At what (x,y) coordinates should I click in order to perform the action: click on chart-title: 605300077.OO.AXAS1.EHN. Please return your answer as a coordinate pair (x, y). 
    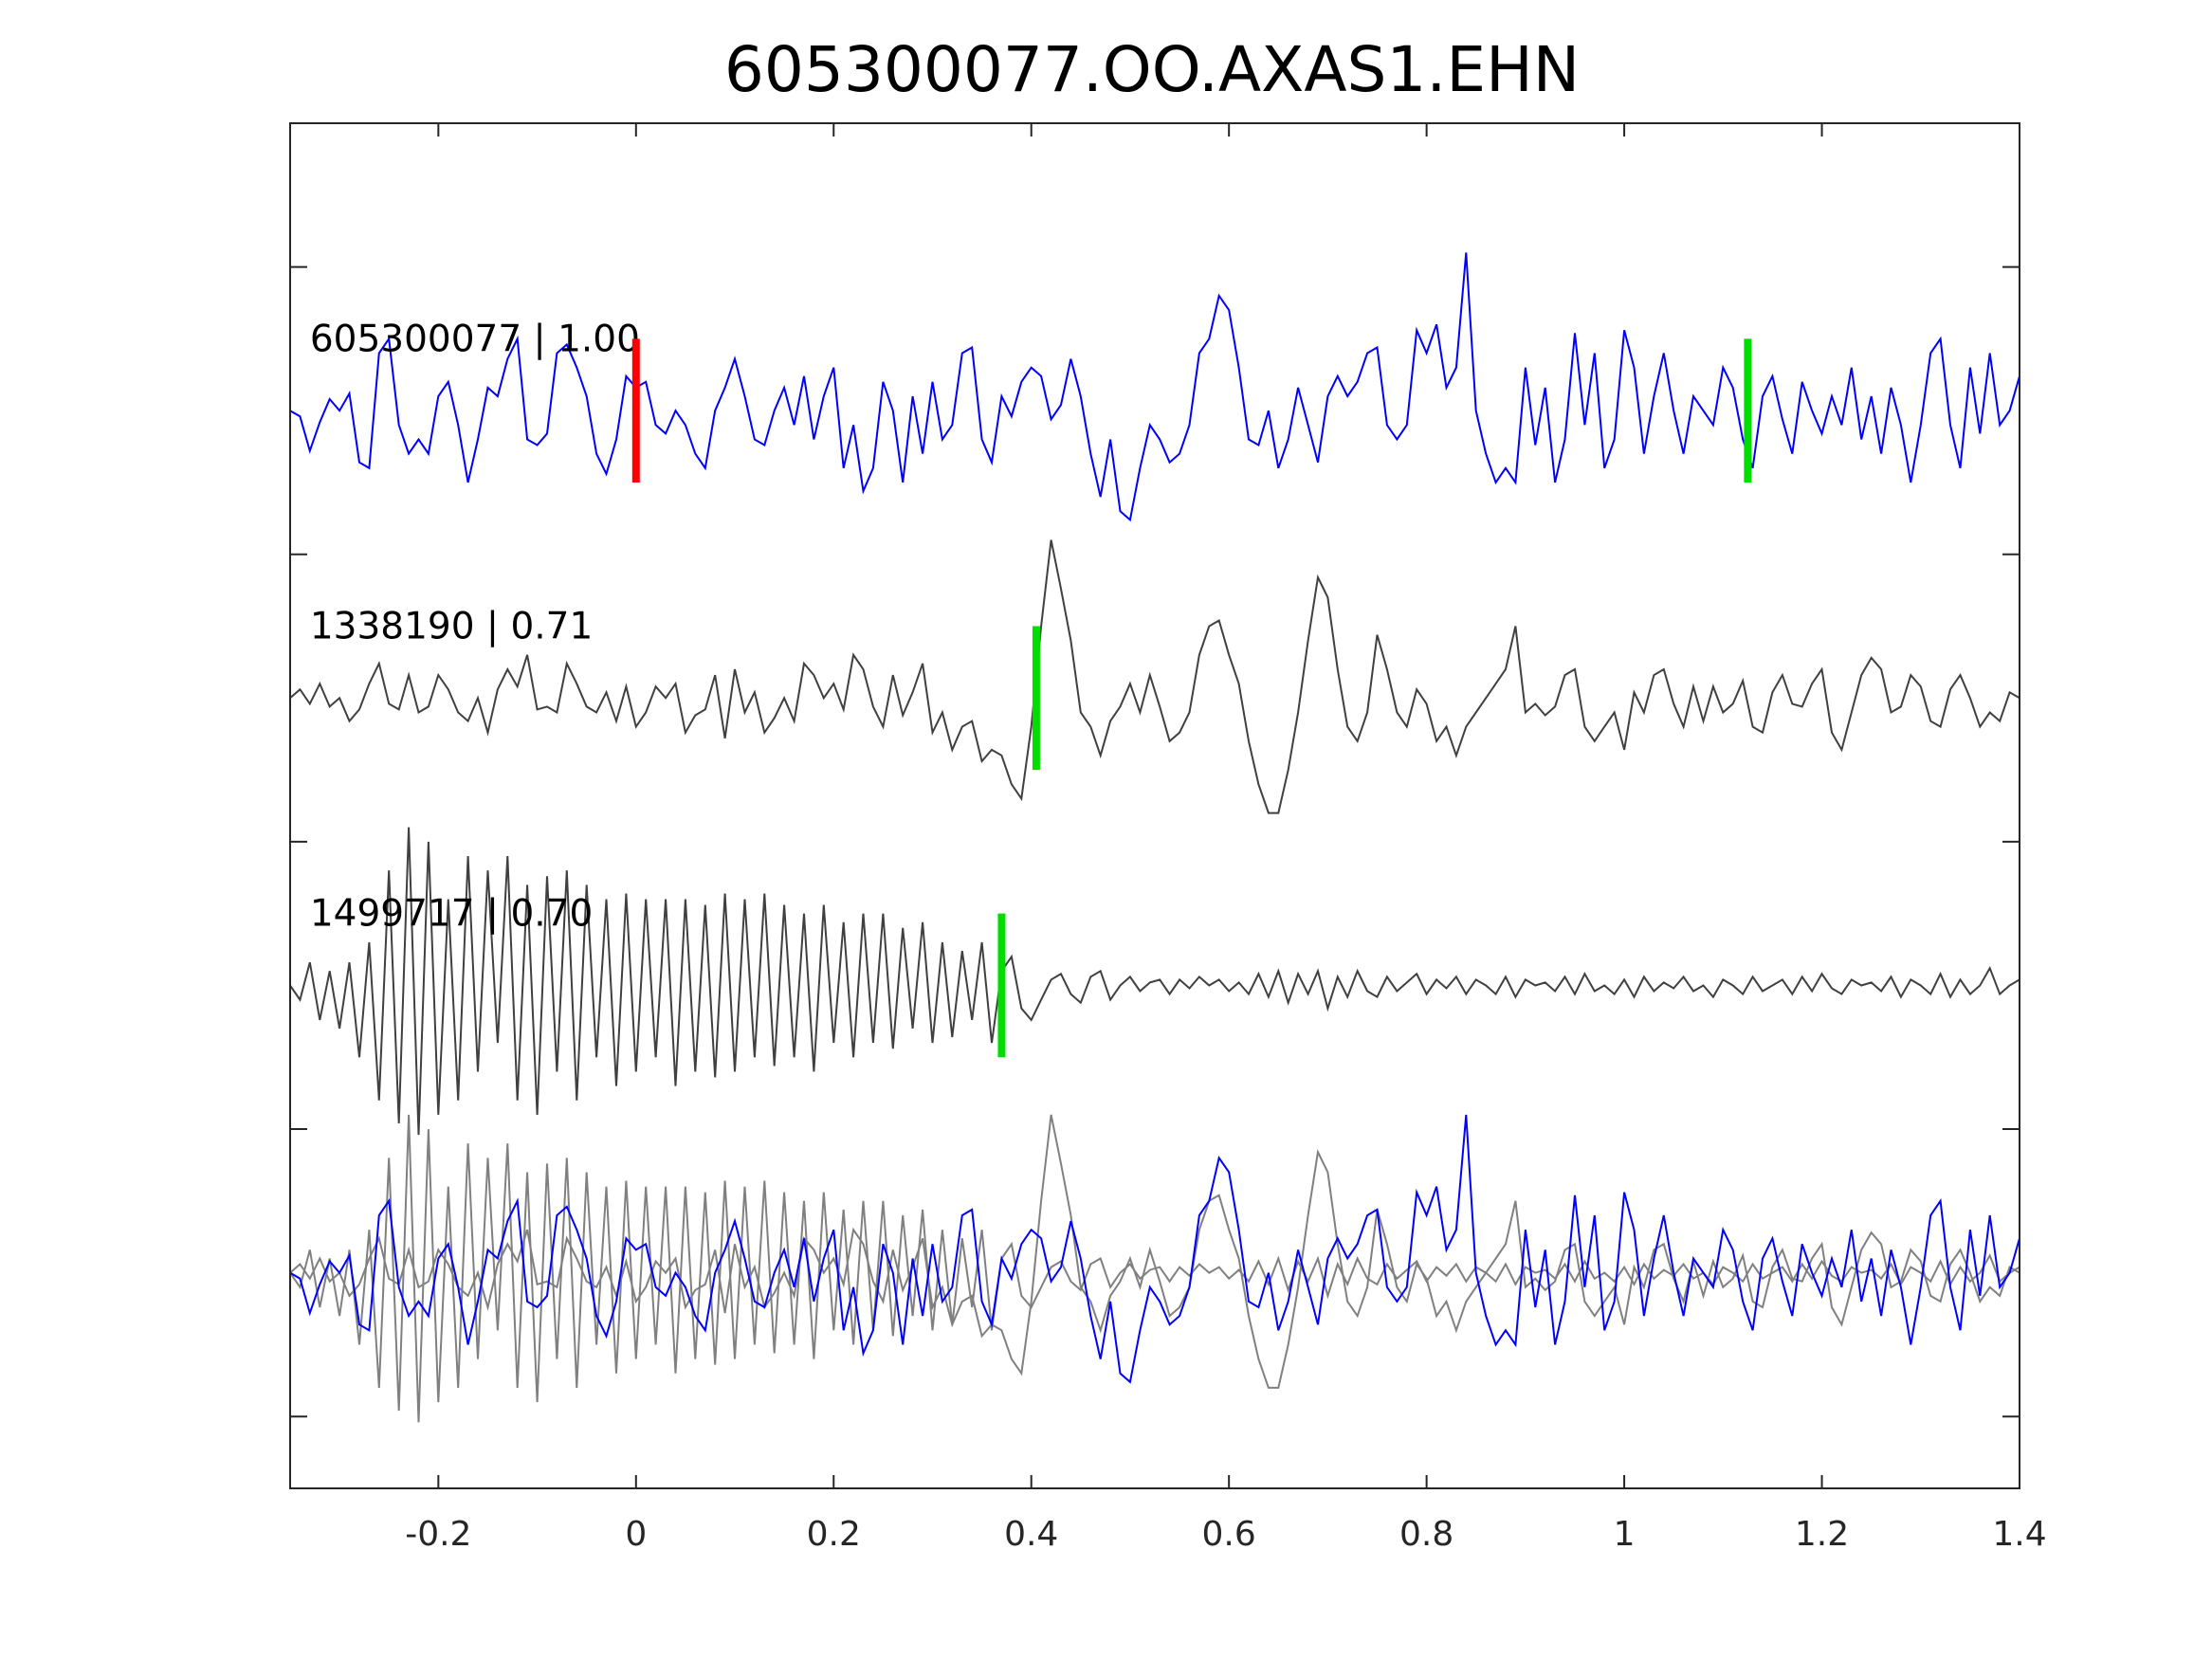
    Looking at the image, I should click on (1152, 69).